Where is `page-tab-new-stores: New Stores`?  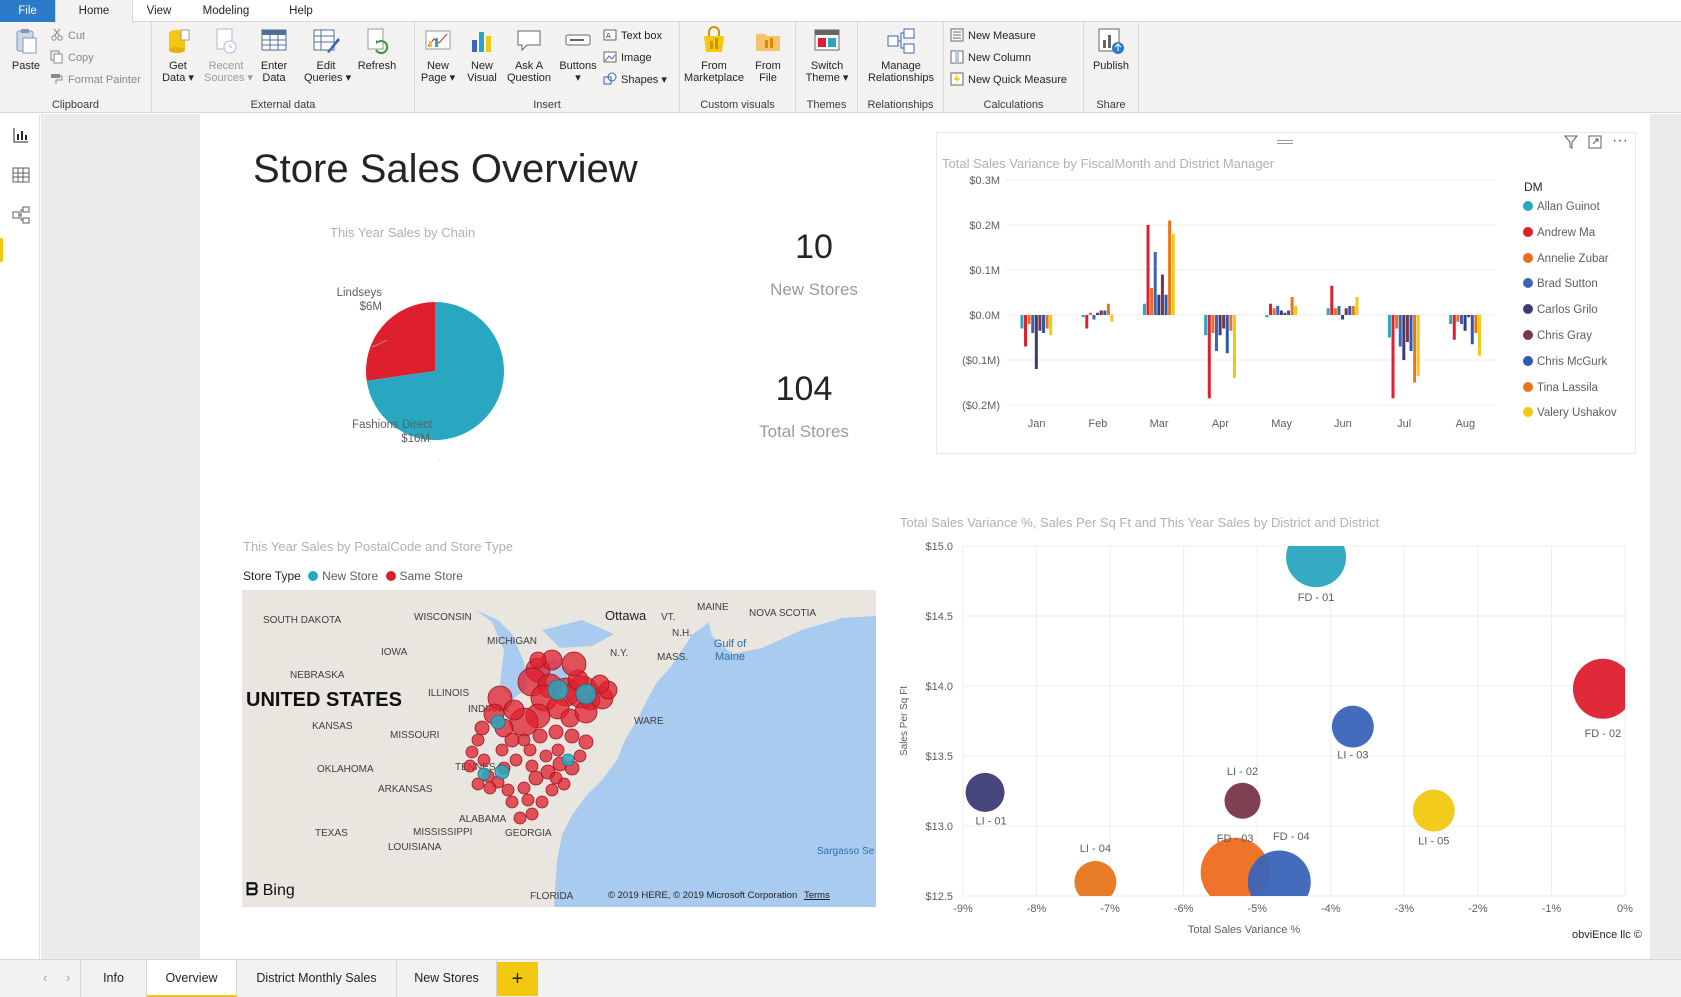 page-tab-new-stores: New Stores is located at coordinates (447, 978).